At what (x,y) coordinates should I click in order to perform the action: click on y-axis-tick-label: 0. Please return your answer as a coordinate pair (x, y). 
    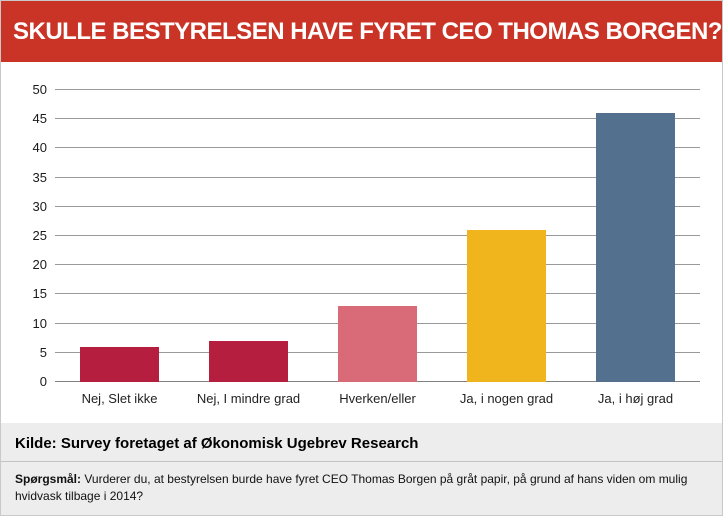
    Looking at the image, I should click on (43, 381).